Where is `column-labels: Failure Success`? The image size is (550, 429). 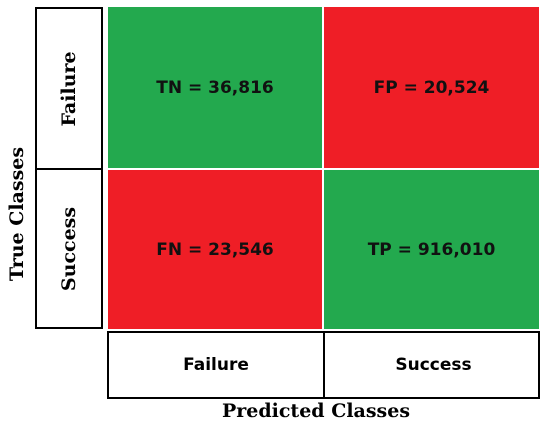 column-labels: Failure Success is located at coordinates (323, 365).